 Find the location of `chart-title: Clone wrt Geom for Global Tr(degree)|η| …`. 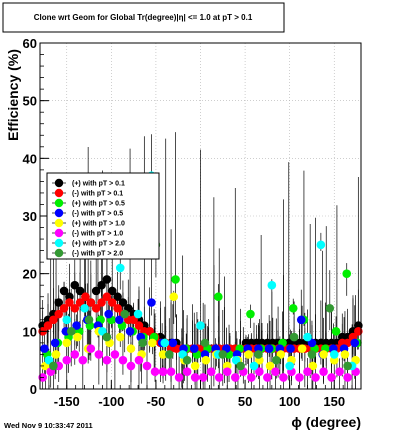

chart-title: Clone wrt Geom for Global Tr(degree)|η| … is located at coordinates (143, 17).